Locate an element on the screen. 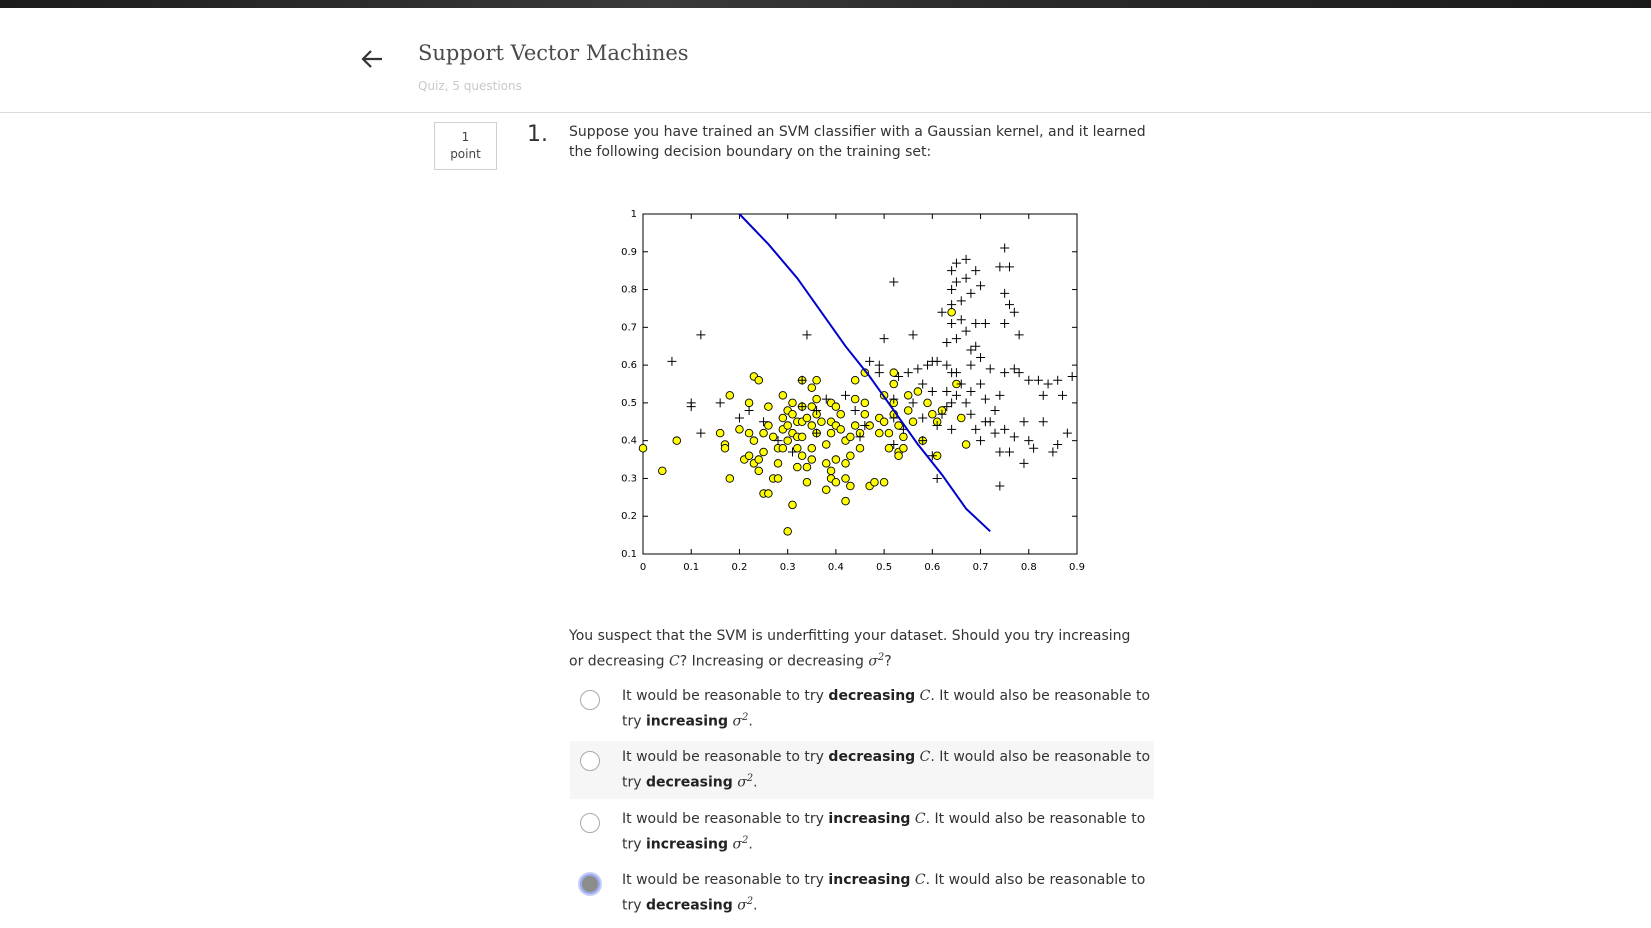  arrow-left-icon is located at coordinates (371, 59).